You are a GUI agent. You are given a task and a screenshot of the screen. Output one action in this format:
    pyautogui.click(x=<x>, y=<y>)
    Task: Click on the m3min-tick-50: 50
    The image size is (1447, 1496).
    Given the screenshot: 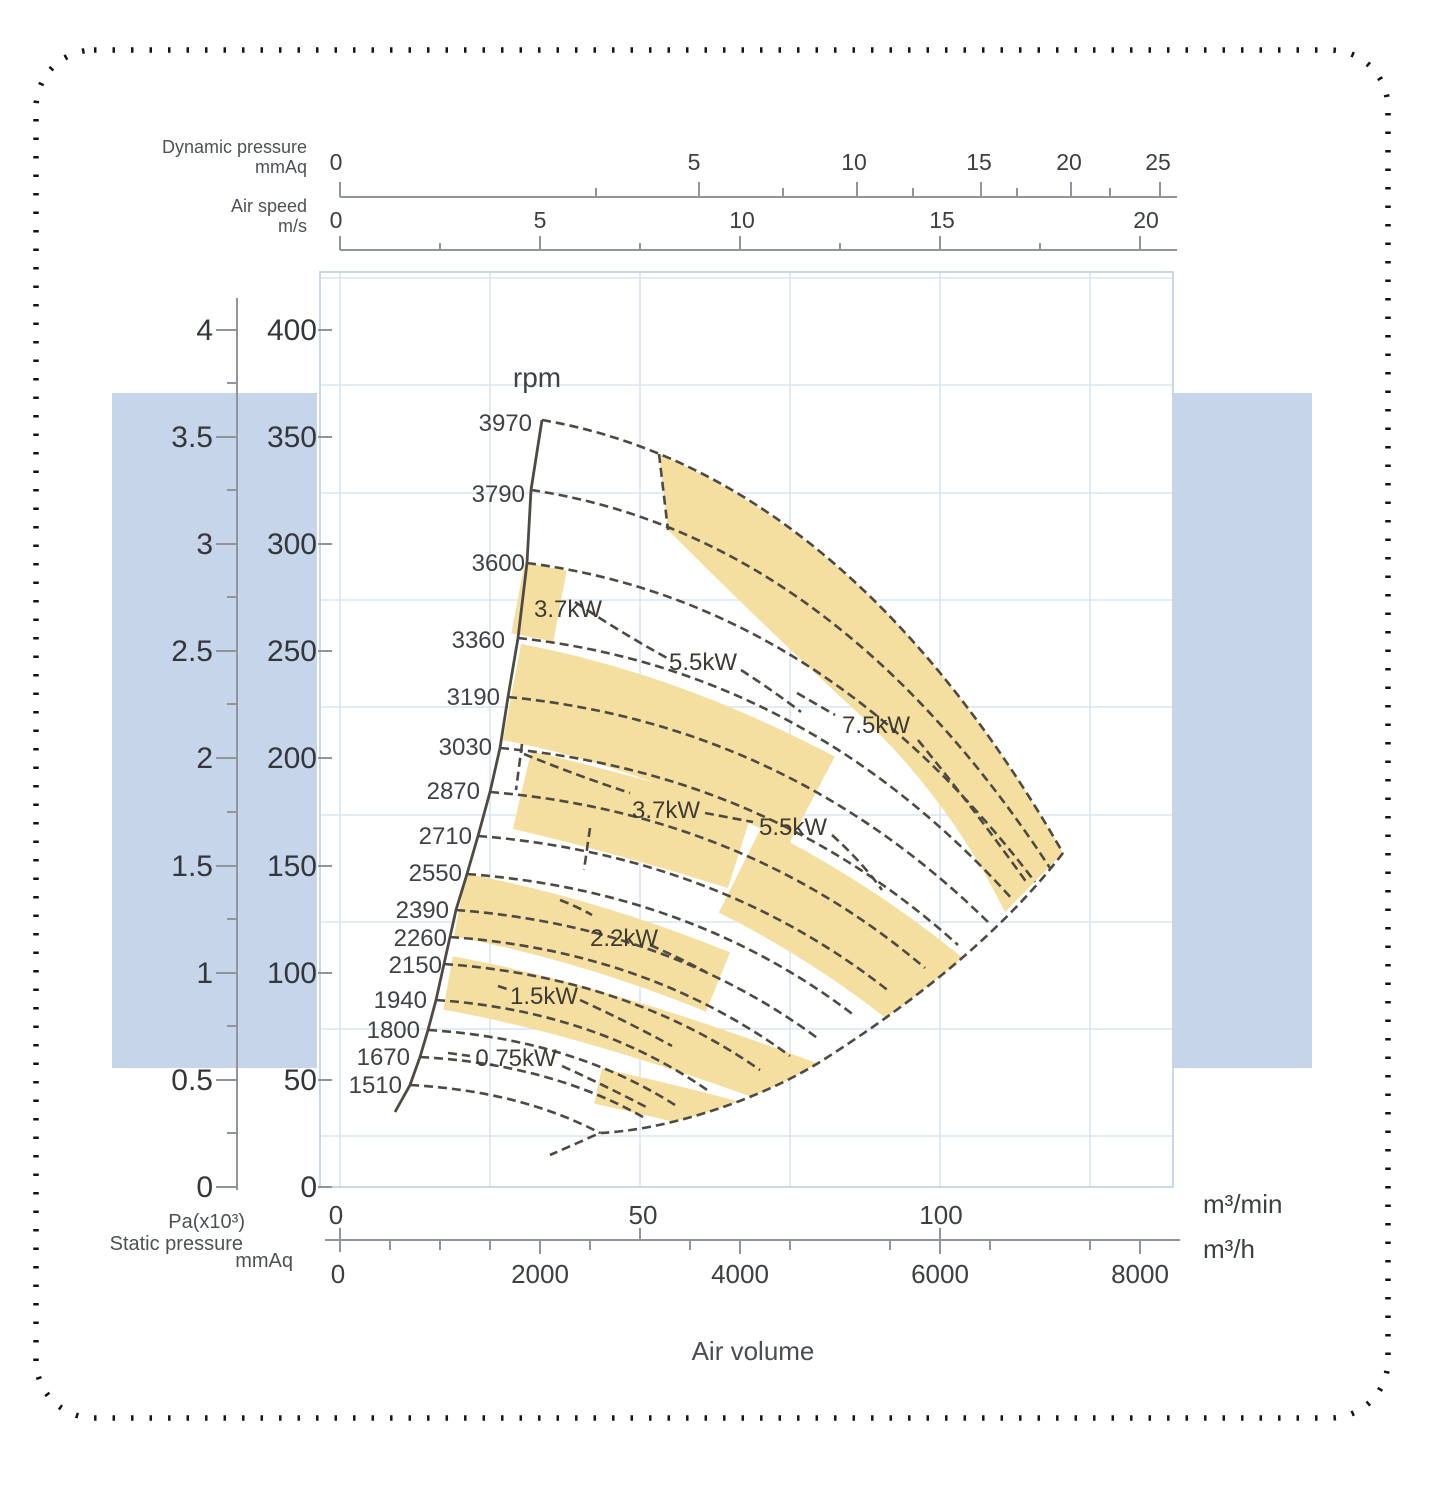 What is the action you would take?
    pyautogui.click(x=643, y=1215)
    